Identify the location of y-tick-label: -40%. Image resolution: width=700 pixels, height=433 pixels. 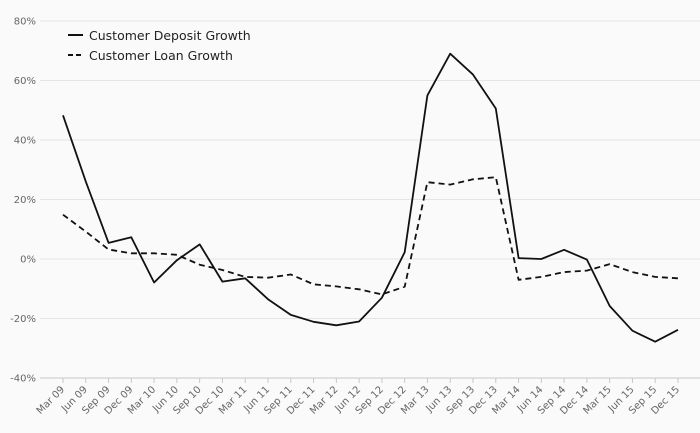
(23, 379).